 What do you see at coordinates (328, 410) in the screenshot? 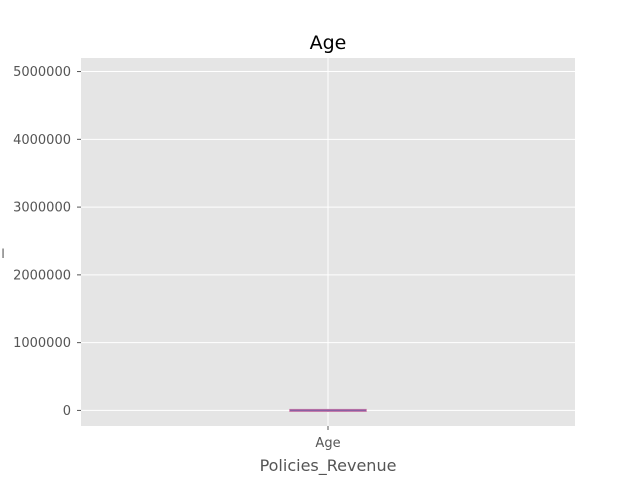
I see `box-elements` at bounding box center [328, 410].